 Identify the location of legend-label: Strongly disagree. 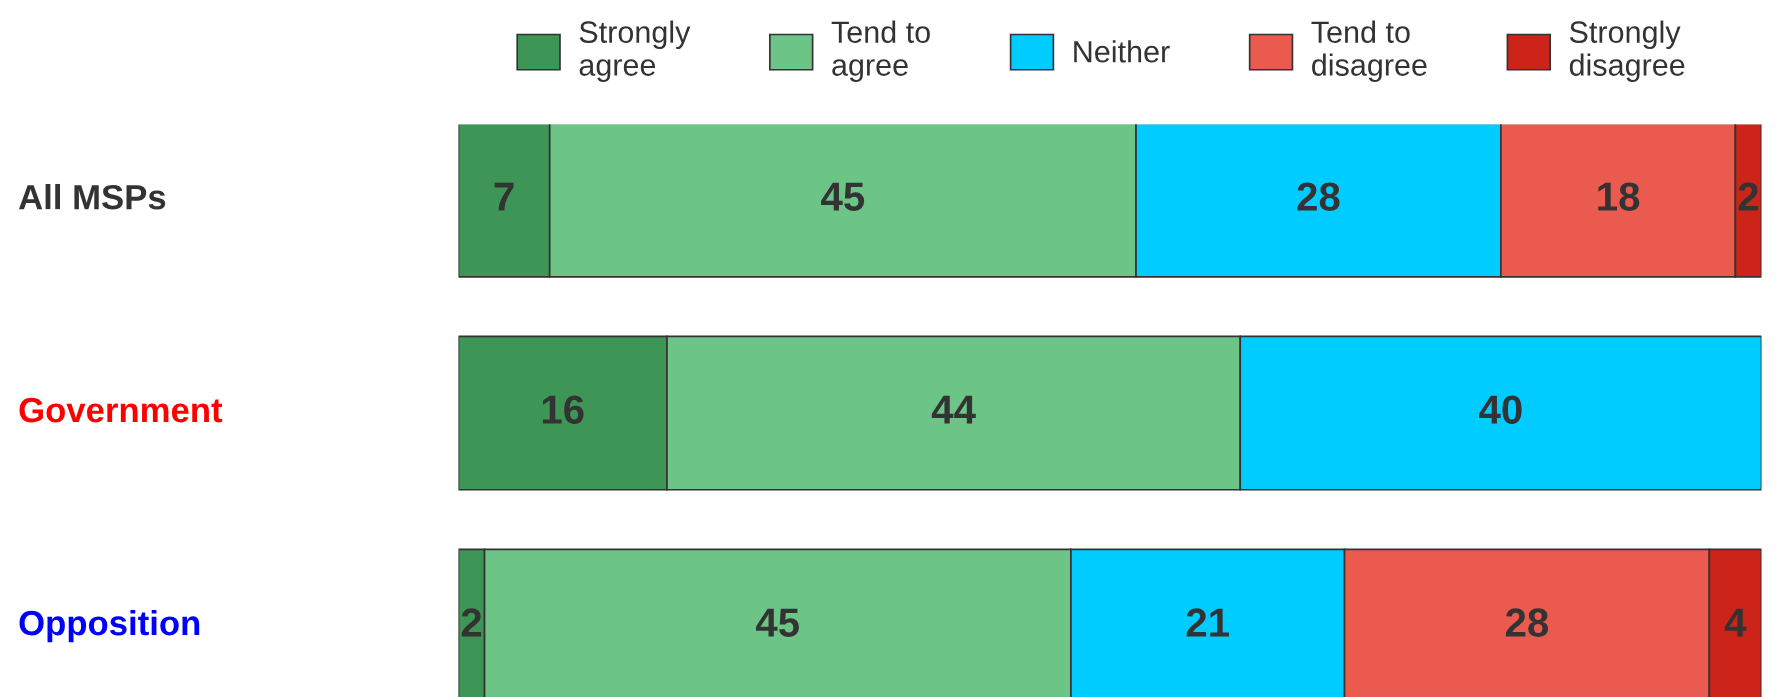
(1627, 51).